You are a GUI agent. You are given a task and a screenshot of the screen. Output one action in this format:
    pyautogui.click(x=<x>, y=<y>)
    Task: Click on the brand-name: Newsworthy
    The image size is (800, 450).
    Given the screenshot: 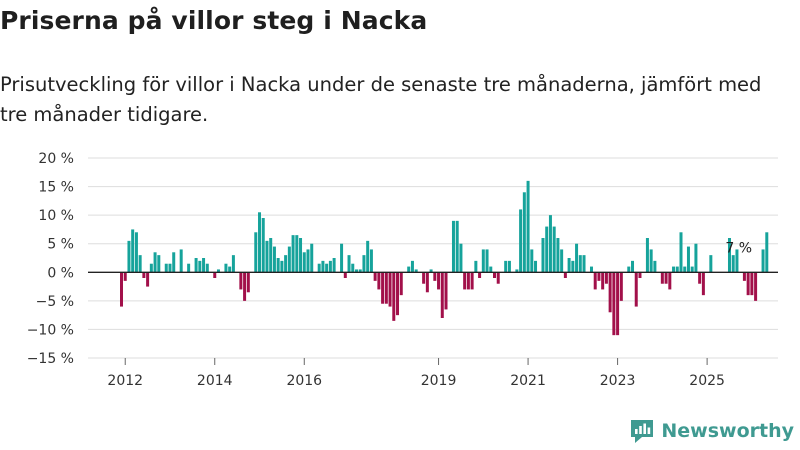 What is the action you would take?
    pyautogui.click(x=727, y=431)
    